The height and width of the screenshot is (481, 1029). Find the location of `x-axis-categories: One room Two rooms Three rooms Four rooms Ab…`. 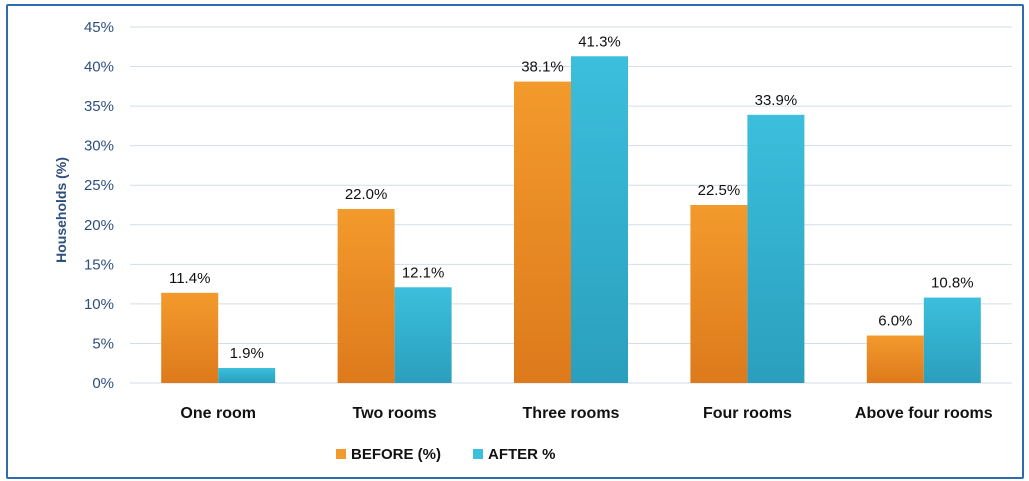

x-axis-categories: One room Two rooms Three rooms Four rooms Ab… is located at coordinates (586, 413).